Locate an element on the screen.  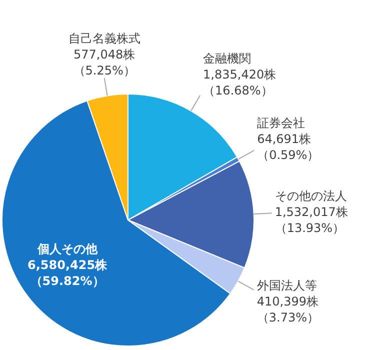
data-label: 6,580,425株（59.82%） is located at coordinates (68, 273).